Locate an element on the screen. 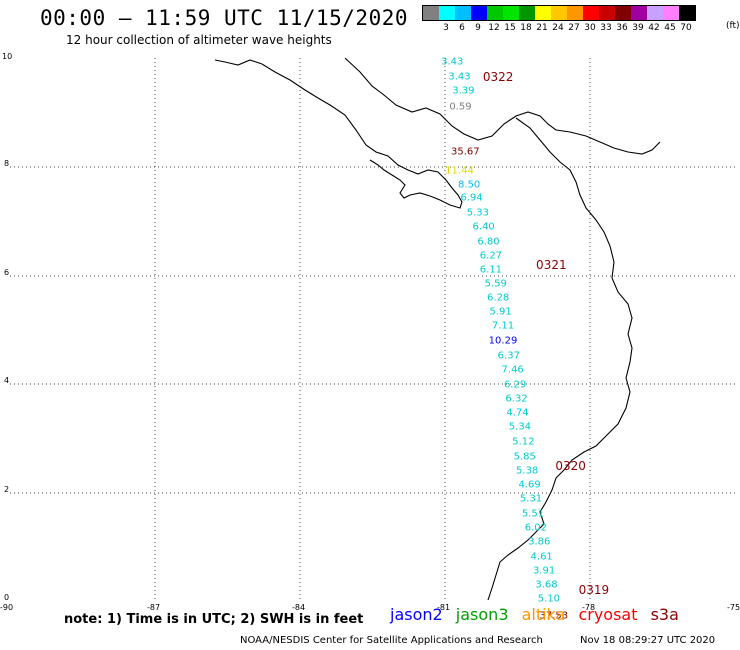 This screenshot has height=650, width=740. wave-height-label: 3.91 is located at coordinates (544, 571).